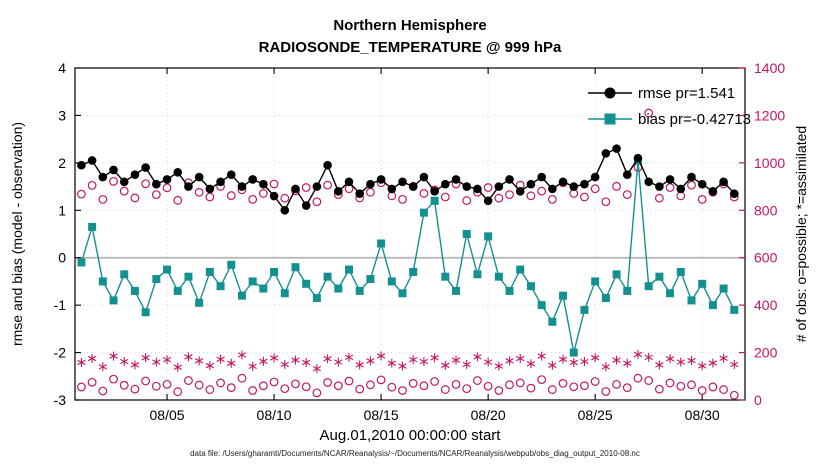 This screenshot has height=470, width=830. I want to click on svg-text: -1, so click(60, 305).